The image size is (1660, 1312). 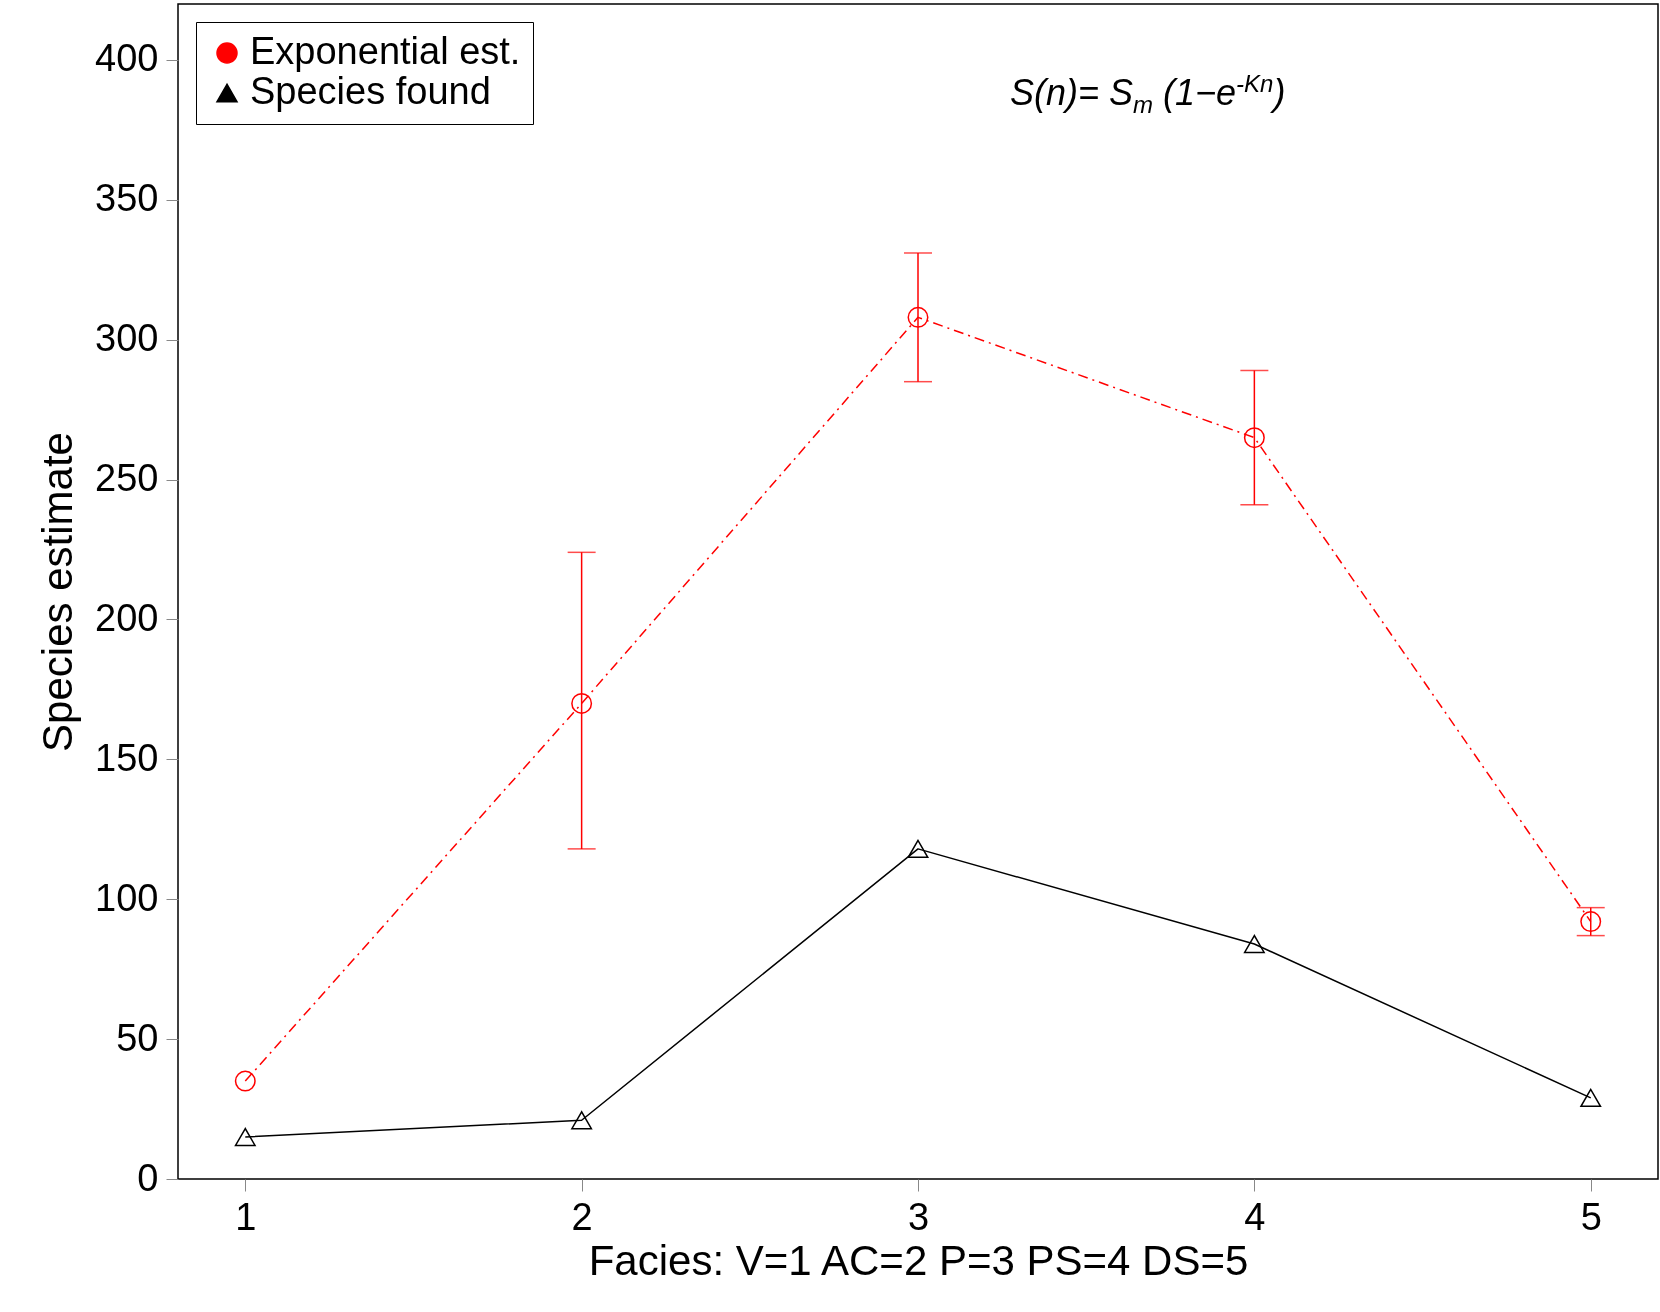 What do you see at coordinates (385, 51) in the screenshot?
I see `legend-label: Exponential est.` at bounding box center [385, 51].